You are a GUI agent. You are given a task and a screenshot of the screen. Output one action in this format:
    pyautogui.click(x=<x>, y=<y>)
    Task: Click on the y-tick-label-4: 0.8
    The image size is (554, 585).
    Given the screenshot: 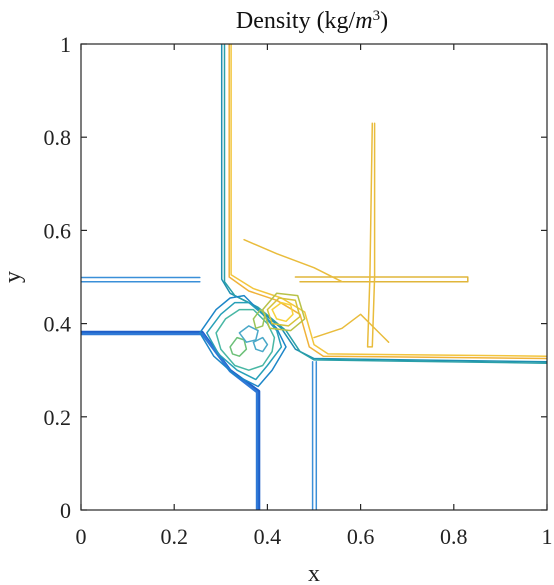 What is the action you would take?
    pyautogui.click(x=58, y=137)
    